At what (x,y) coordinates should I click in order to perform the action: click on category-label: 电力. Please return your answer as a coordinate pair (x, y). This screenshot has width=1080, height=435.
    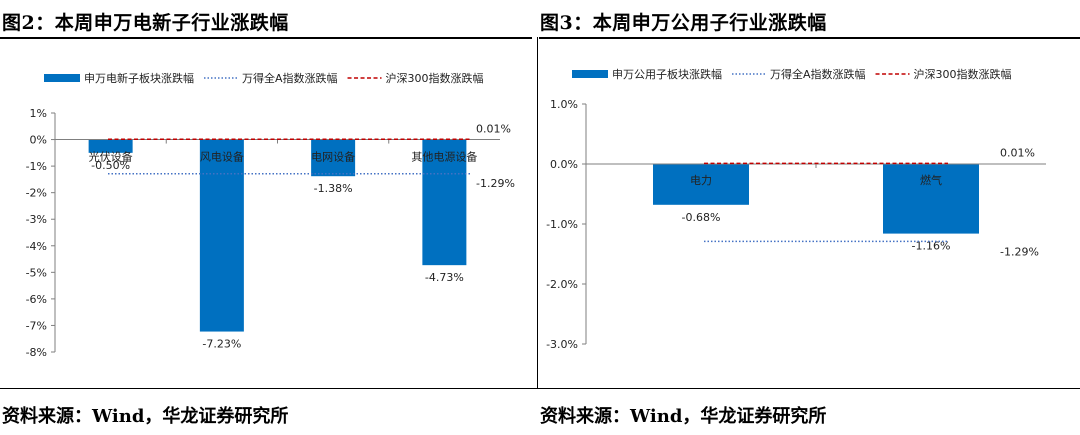
    Looking at the image, I should click on (701, 180).